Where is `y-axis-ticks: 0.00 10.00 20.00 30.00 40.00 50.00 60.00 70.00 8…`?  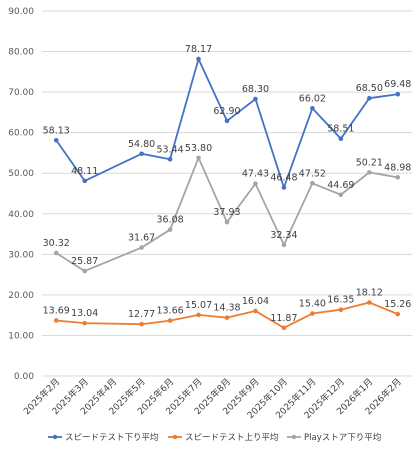
y-axis-ticks: 0.00 10.00 20.00 30.00 40.00 50.00 60.00 70.00 8… is located at coordinates (21, 194).